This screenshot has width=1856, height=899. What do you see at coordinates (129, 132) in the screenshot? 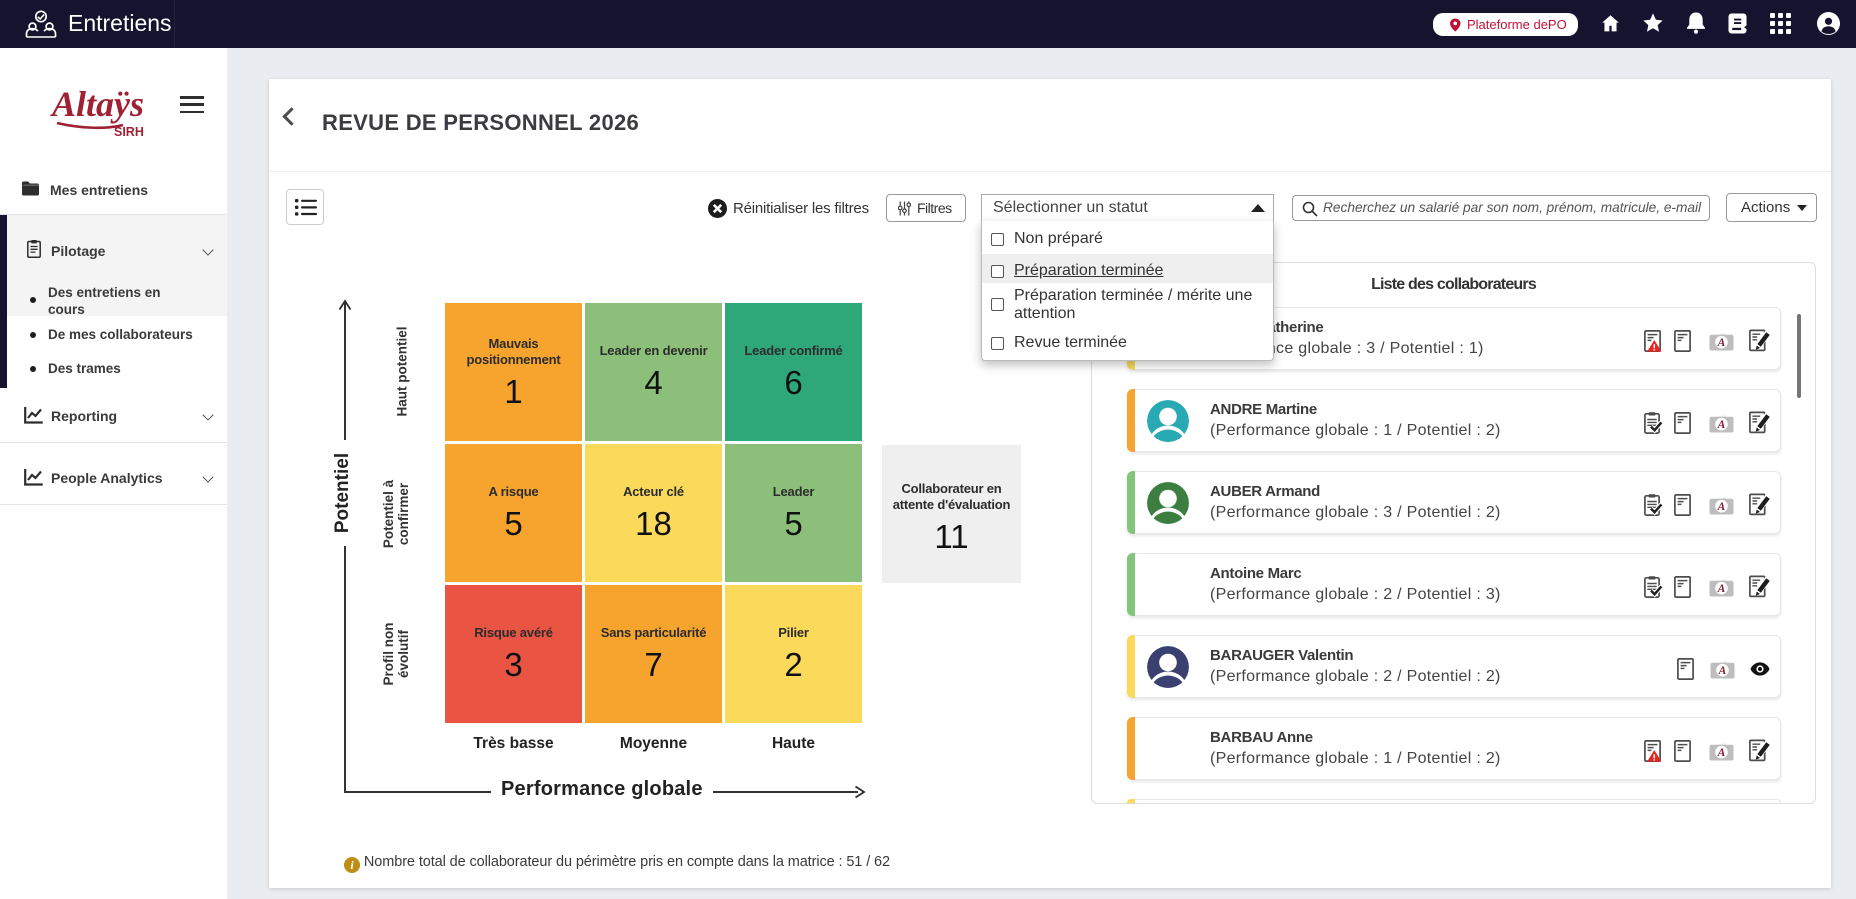
I see `svg-text: SIRH` at bounding box center [129, 132].